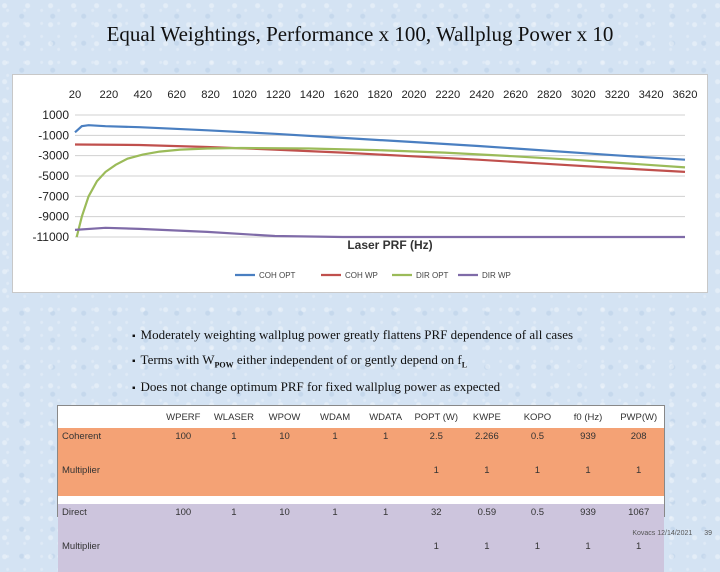 Image resolution: width=720 pixels, height=572 pixels. I want to click on x-tick-label: 1620, so click(346, 95).